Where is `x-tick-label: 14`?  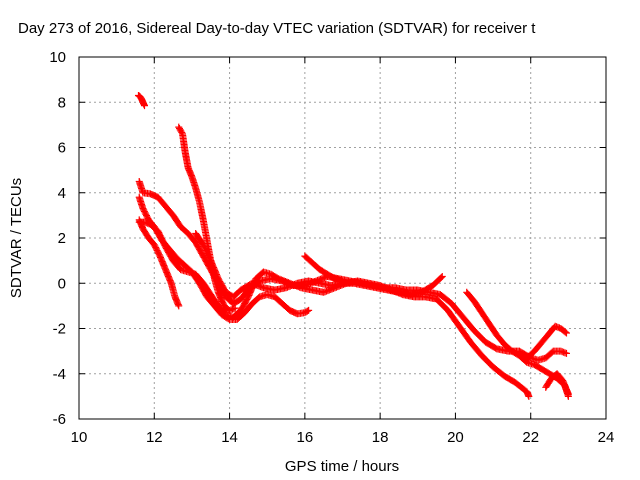 x-tick-label: 14 is located at coordinates (229, 437).